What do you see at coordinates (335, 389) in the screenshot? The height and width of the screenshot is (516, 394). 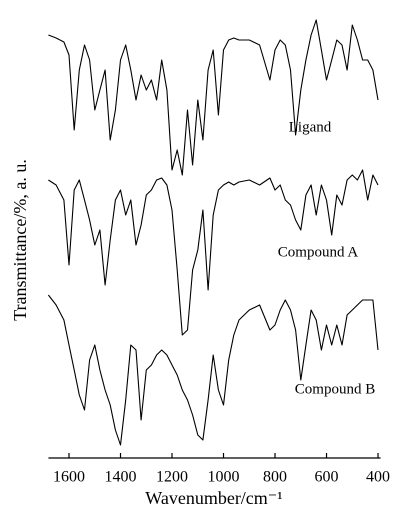 I see `series-label: Compound B` at bounding box center [335, 389].